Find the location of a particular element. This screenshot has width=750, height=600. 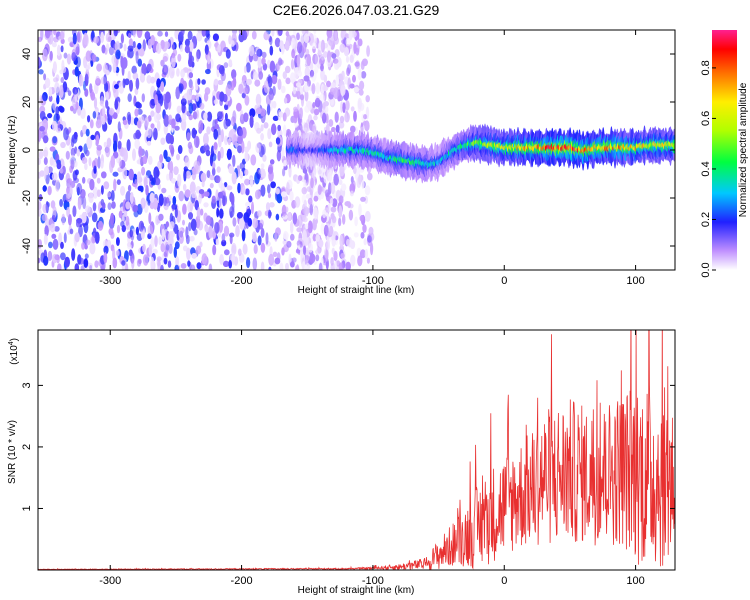

y-tick-label: 40 is located at coordinates (27, 54).